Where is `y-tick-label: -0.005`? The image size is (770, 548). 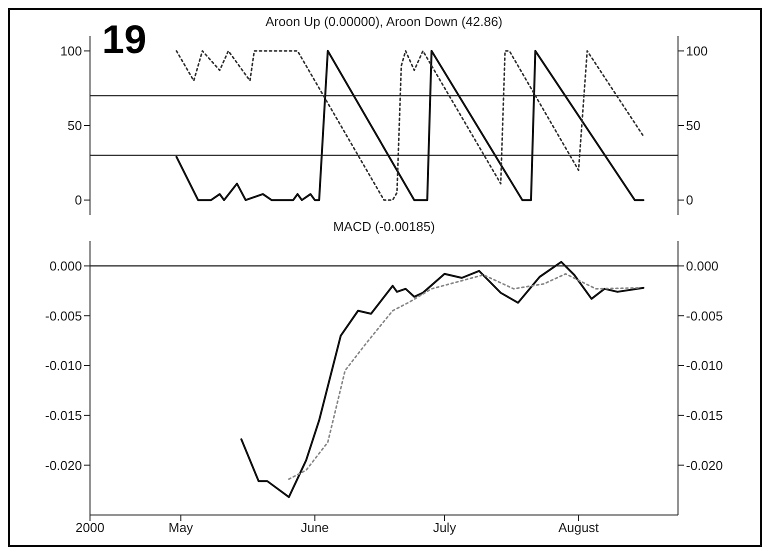
y-tick-label: -0.005 is located at coordinates (63, 316).